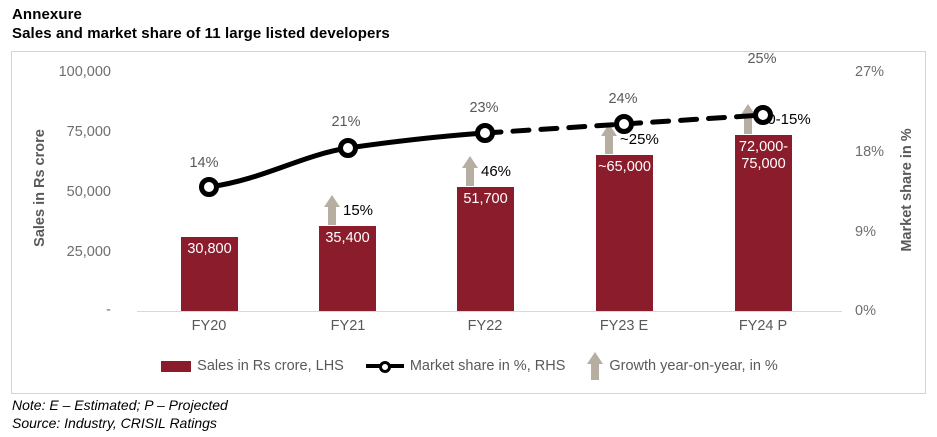  What do you see at coordinates (624, 233) in the screenshot?
I see `bar-fy23e: ~65,000` at bounding box center [624, 233].